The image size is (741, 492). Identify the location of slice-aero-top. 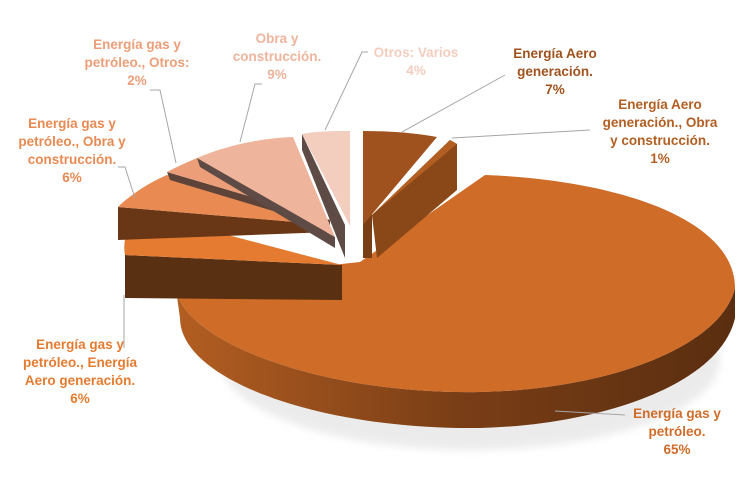
(400, 178).